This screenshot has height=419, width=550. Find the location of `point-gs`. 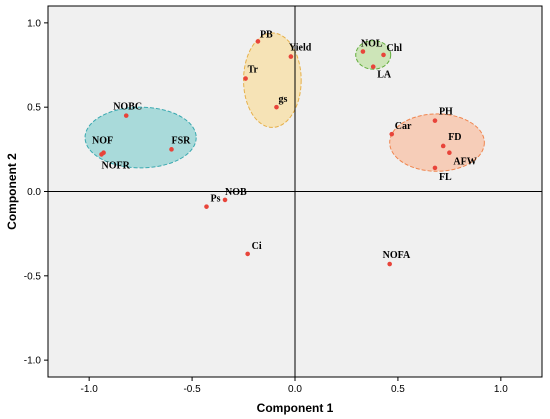

point-gs is located at coordinates (276, 107).